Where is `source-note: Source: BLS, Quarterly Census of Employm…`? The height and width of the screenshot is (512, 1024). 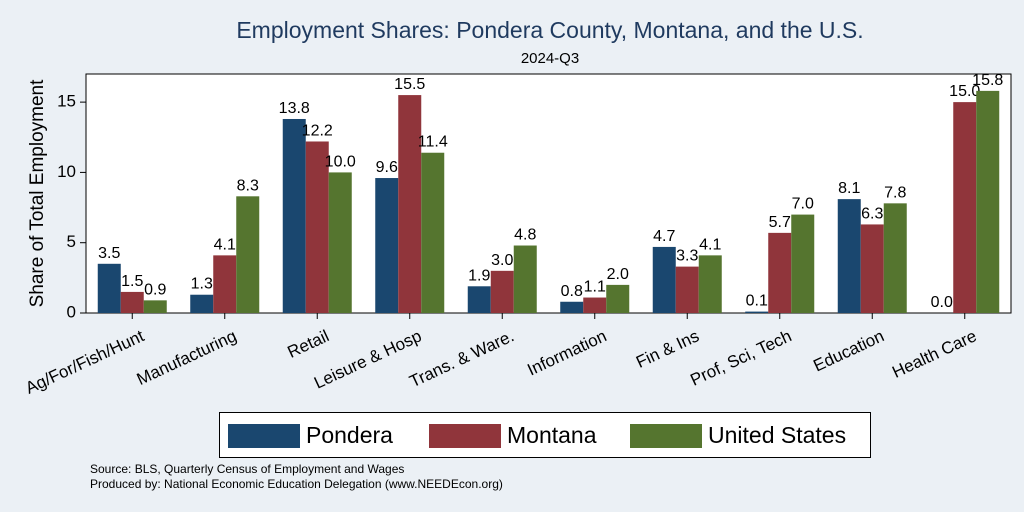 source-note: Source: BLS, Quarterly Census of Employm… is located at coordinates (247, 469).